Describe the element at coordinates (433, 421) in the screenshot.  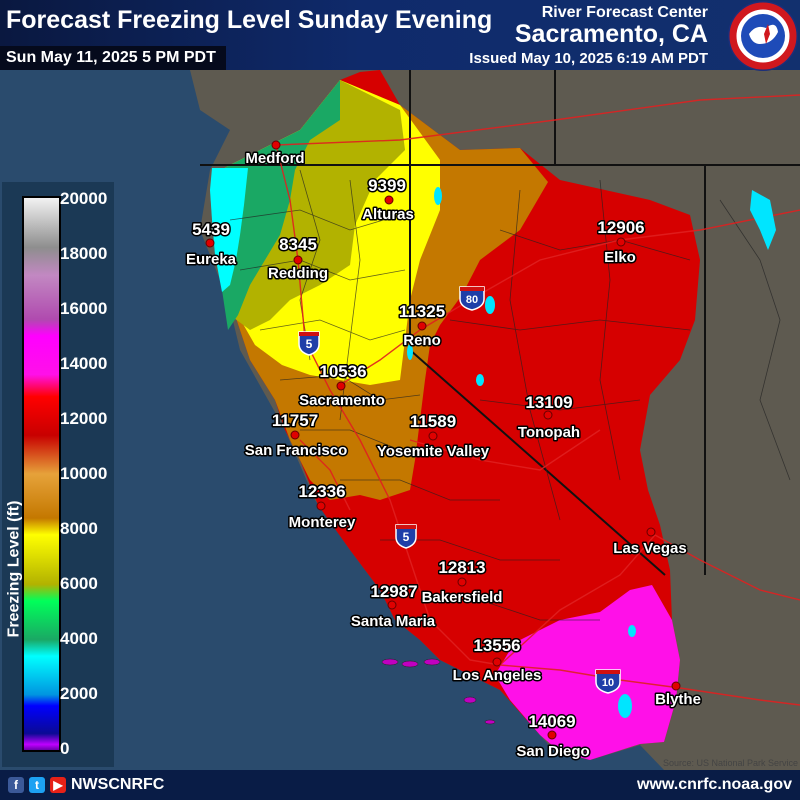
I see `station-value: 11589` at that location.